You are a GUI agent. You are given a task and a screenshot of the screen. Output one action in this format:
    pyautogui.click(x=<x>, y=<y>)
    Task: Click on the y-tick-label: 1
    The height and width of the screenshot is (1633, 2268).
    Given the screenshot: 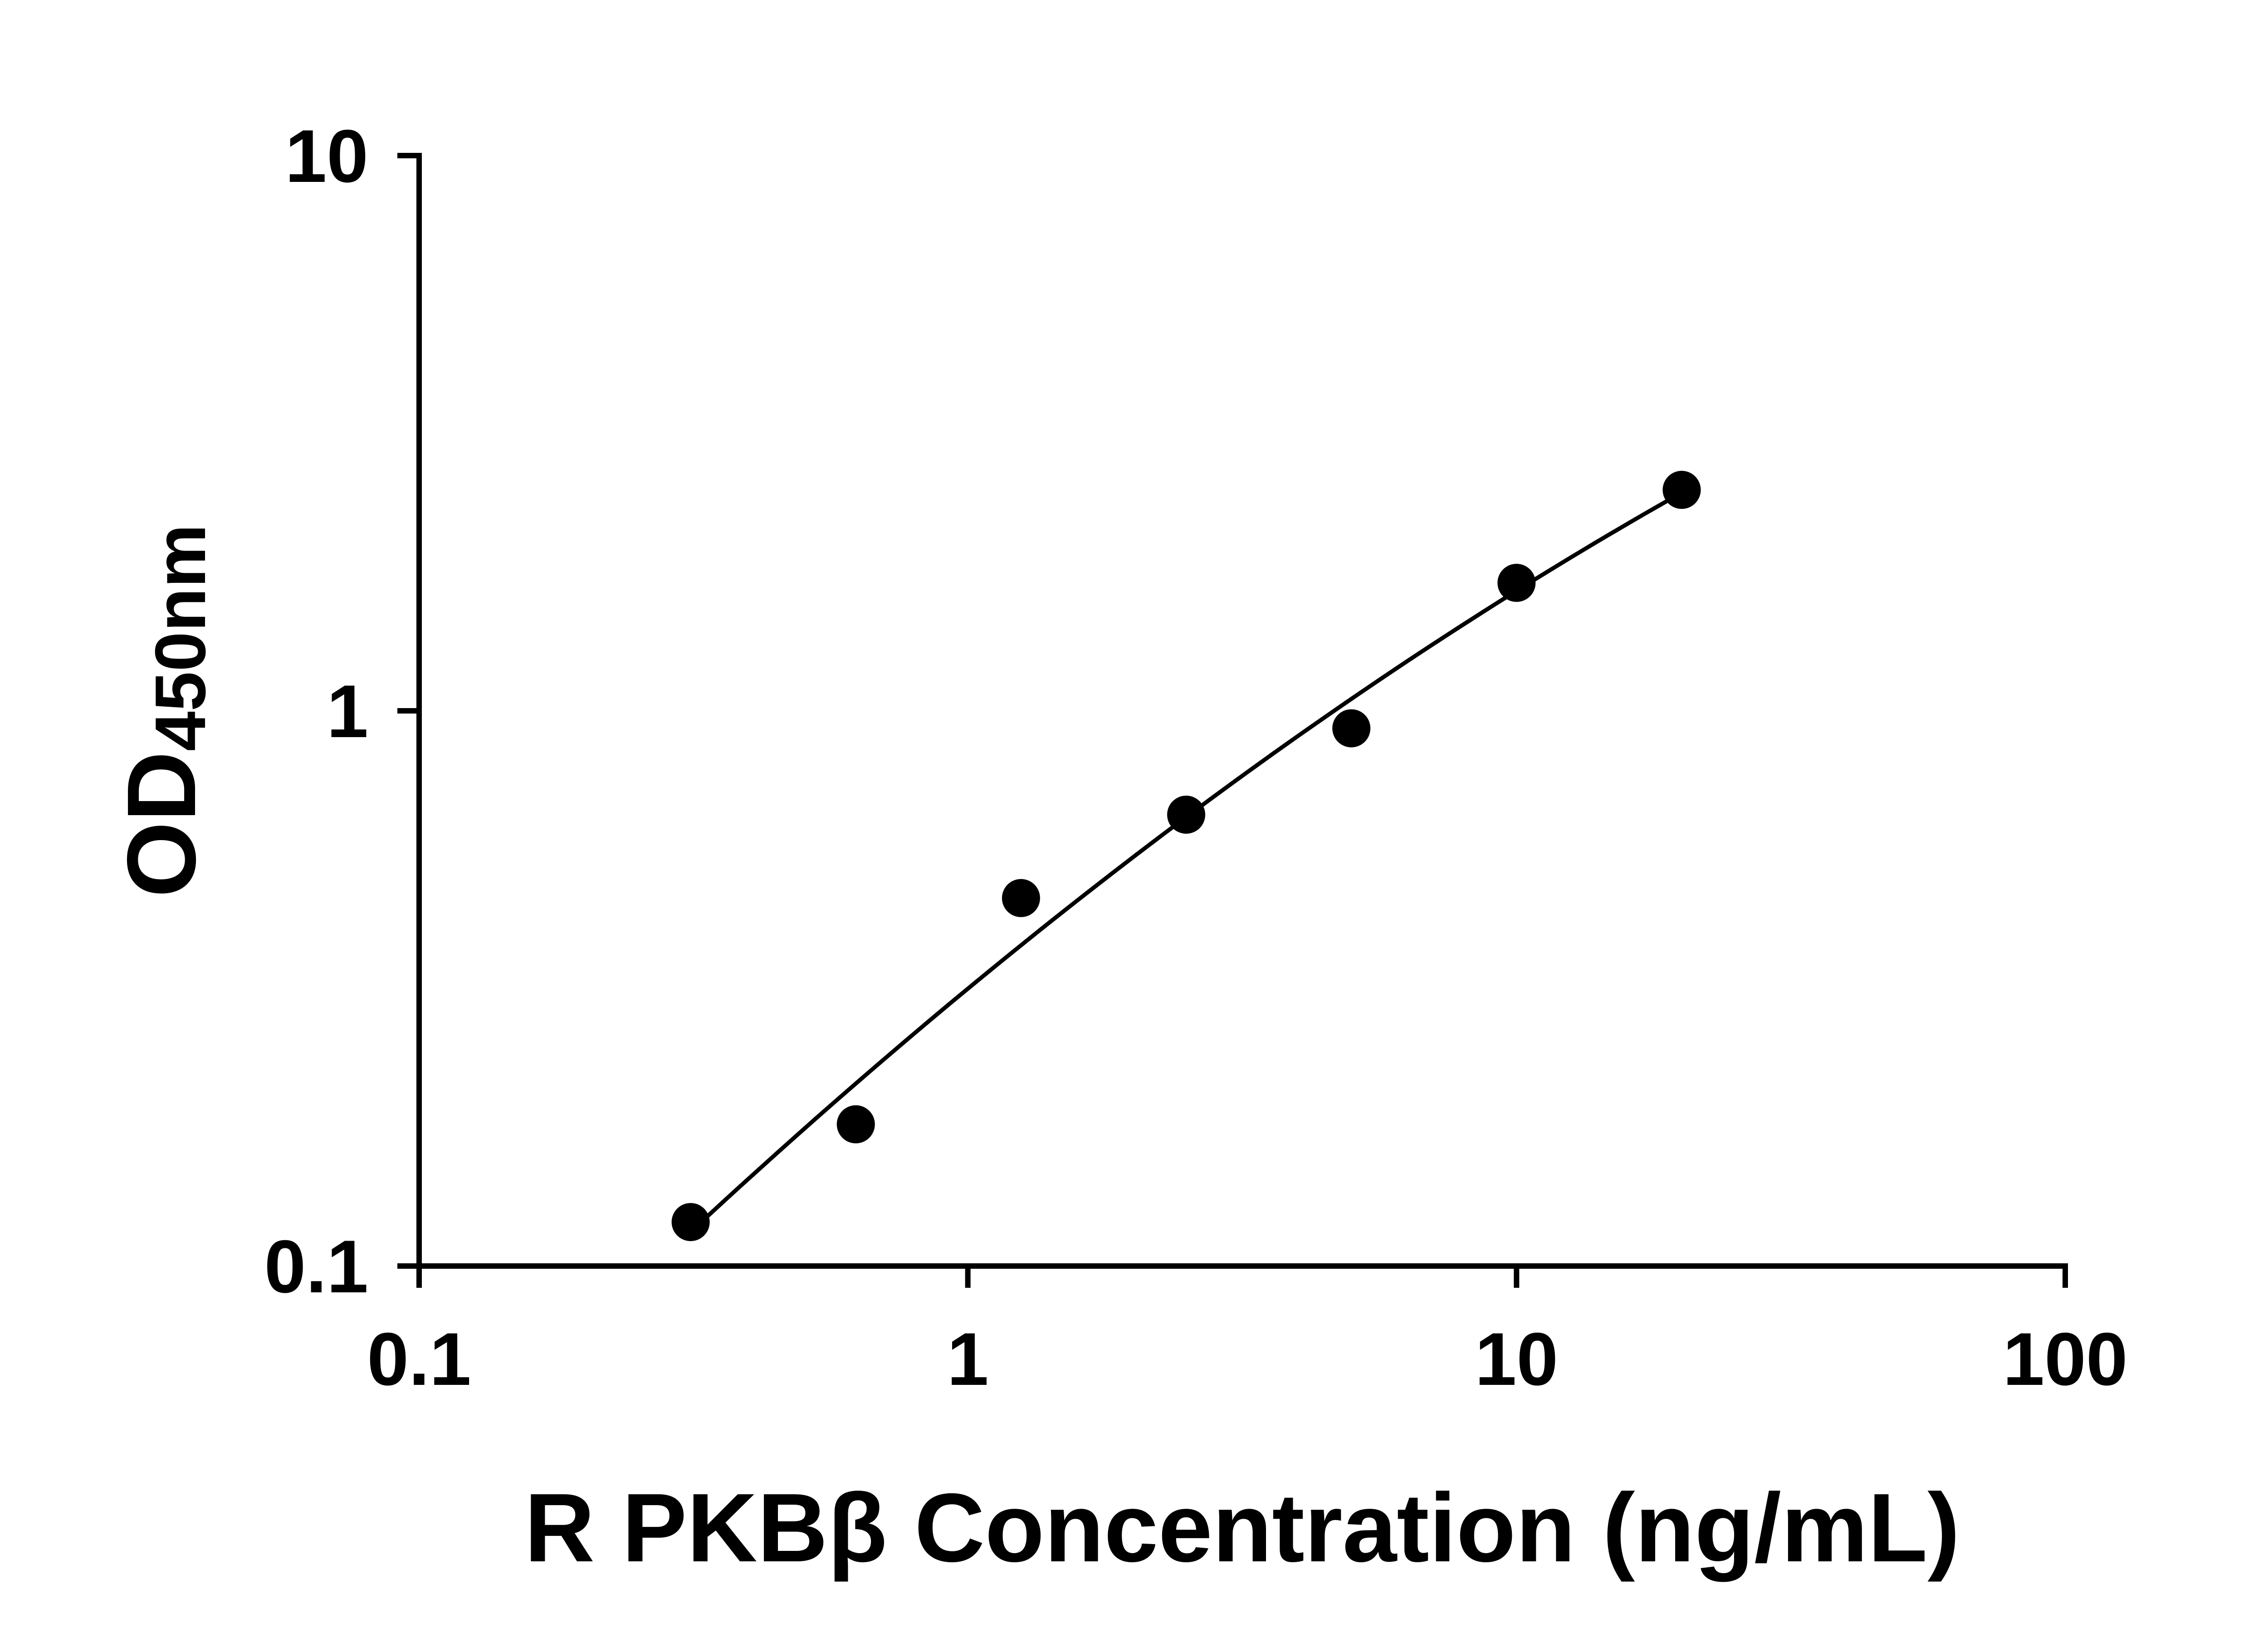 What is the action you would take?
    pyautogui.click(x=347, y=711)
    